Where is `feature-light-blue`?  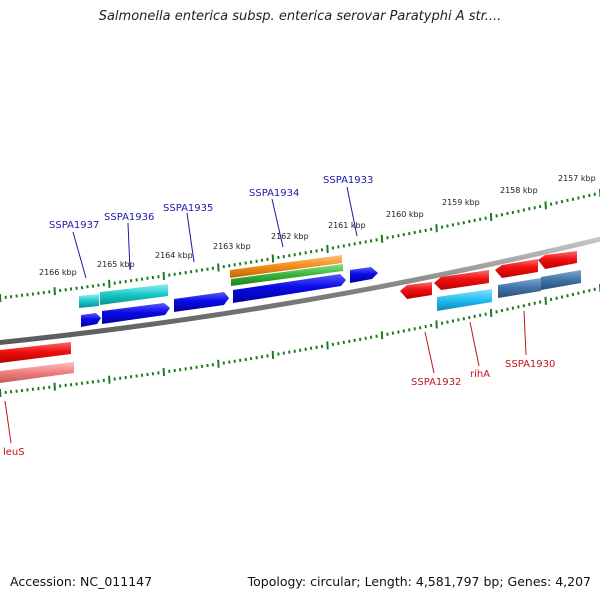 feature-light-blue is located at coordinates (464, 300).